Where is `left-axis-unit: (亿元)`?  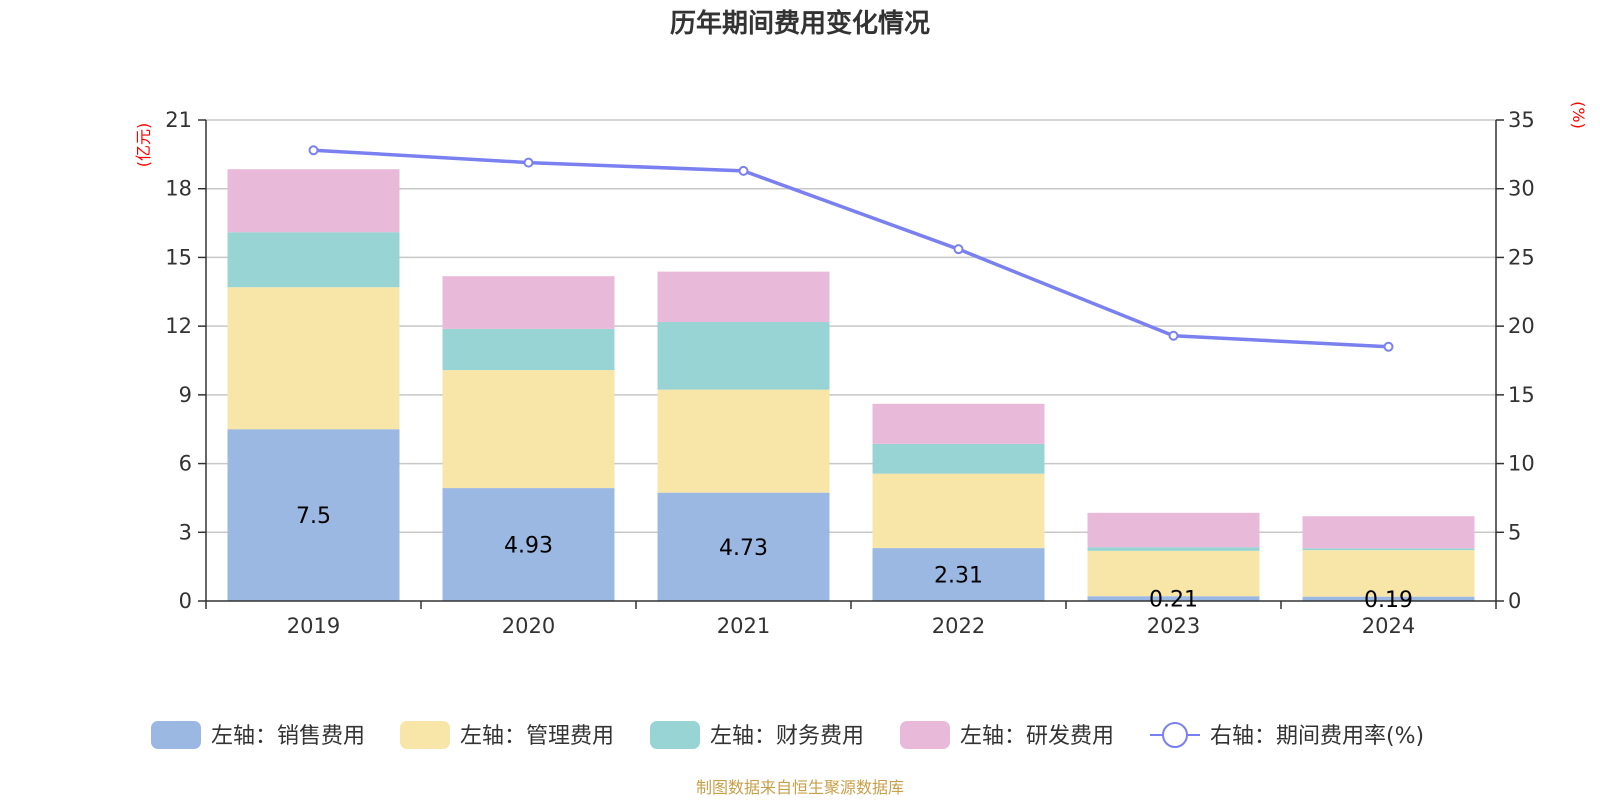 left-axis-unit: (亿元) is located at coordinates (143, 145).